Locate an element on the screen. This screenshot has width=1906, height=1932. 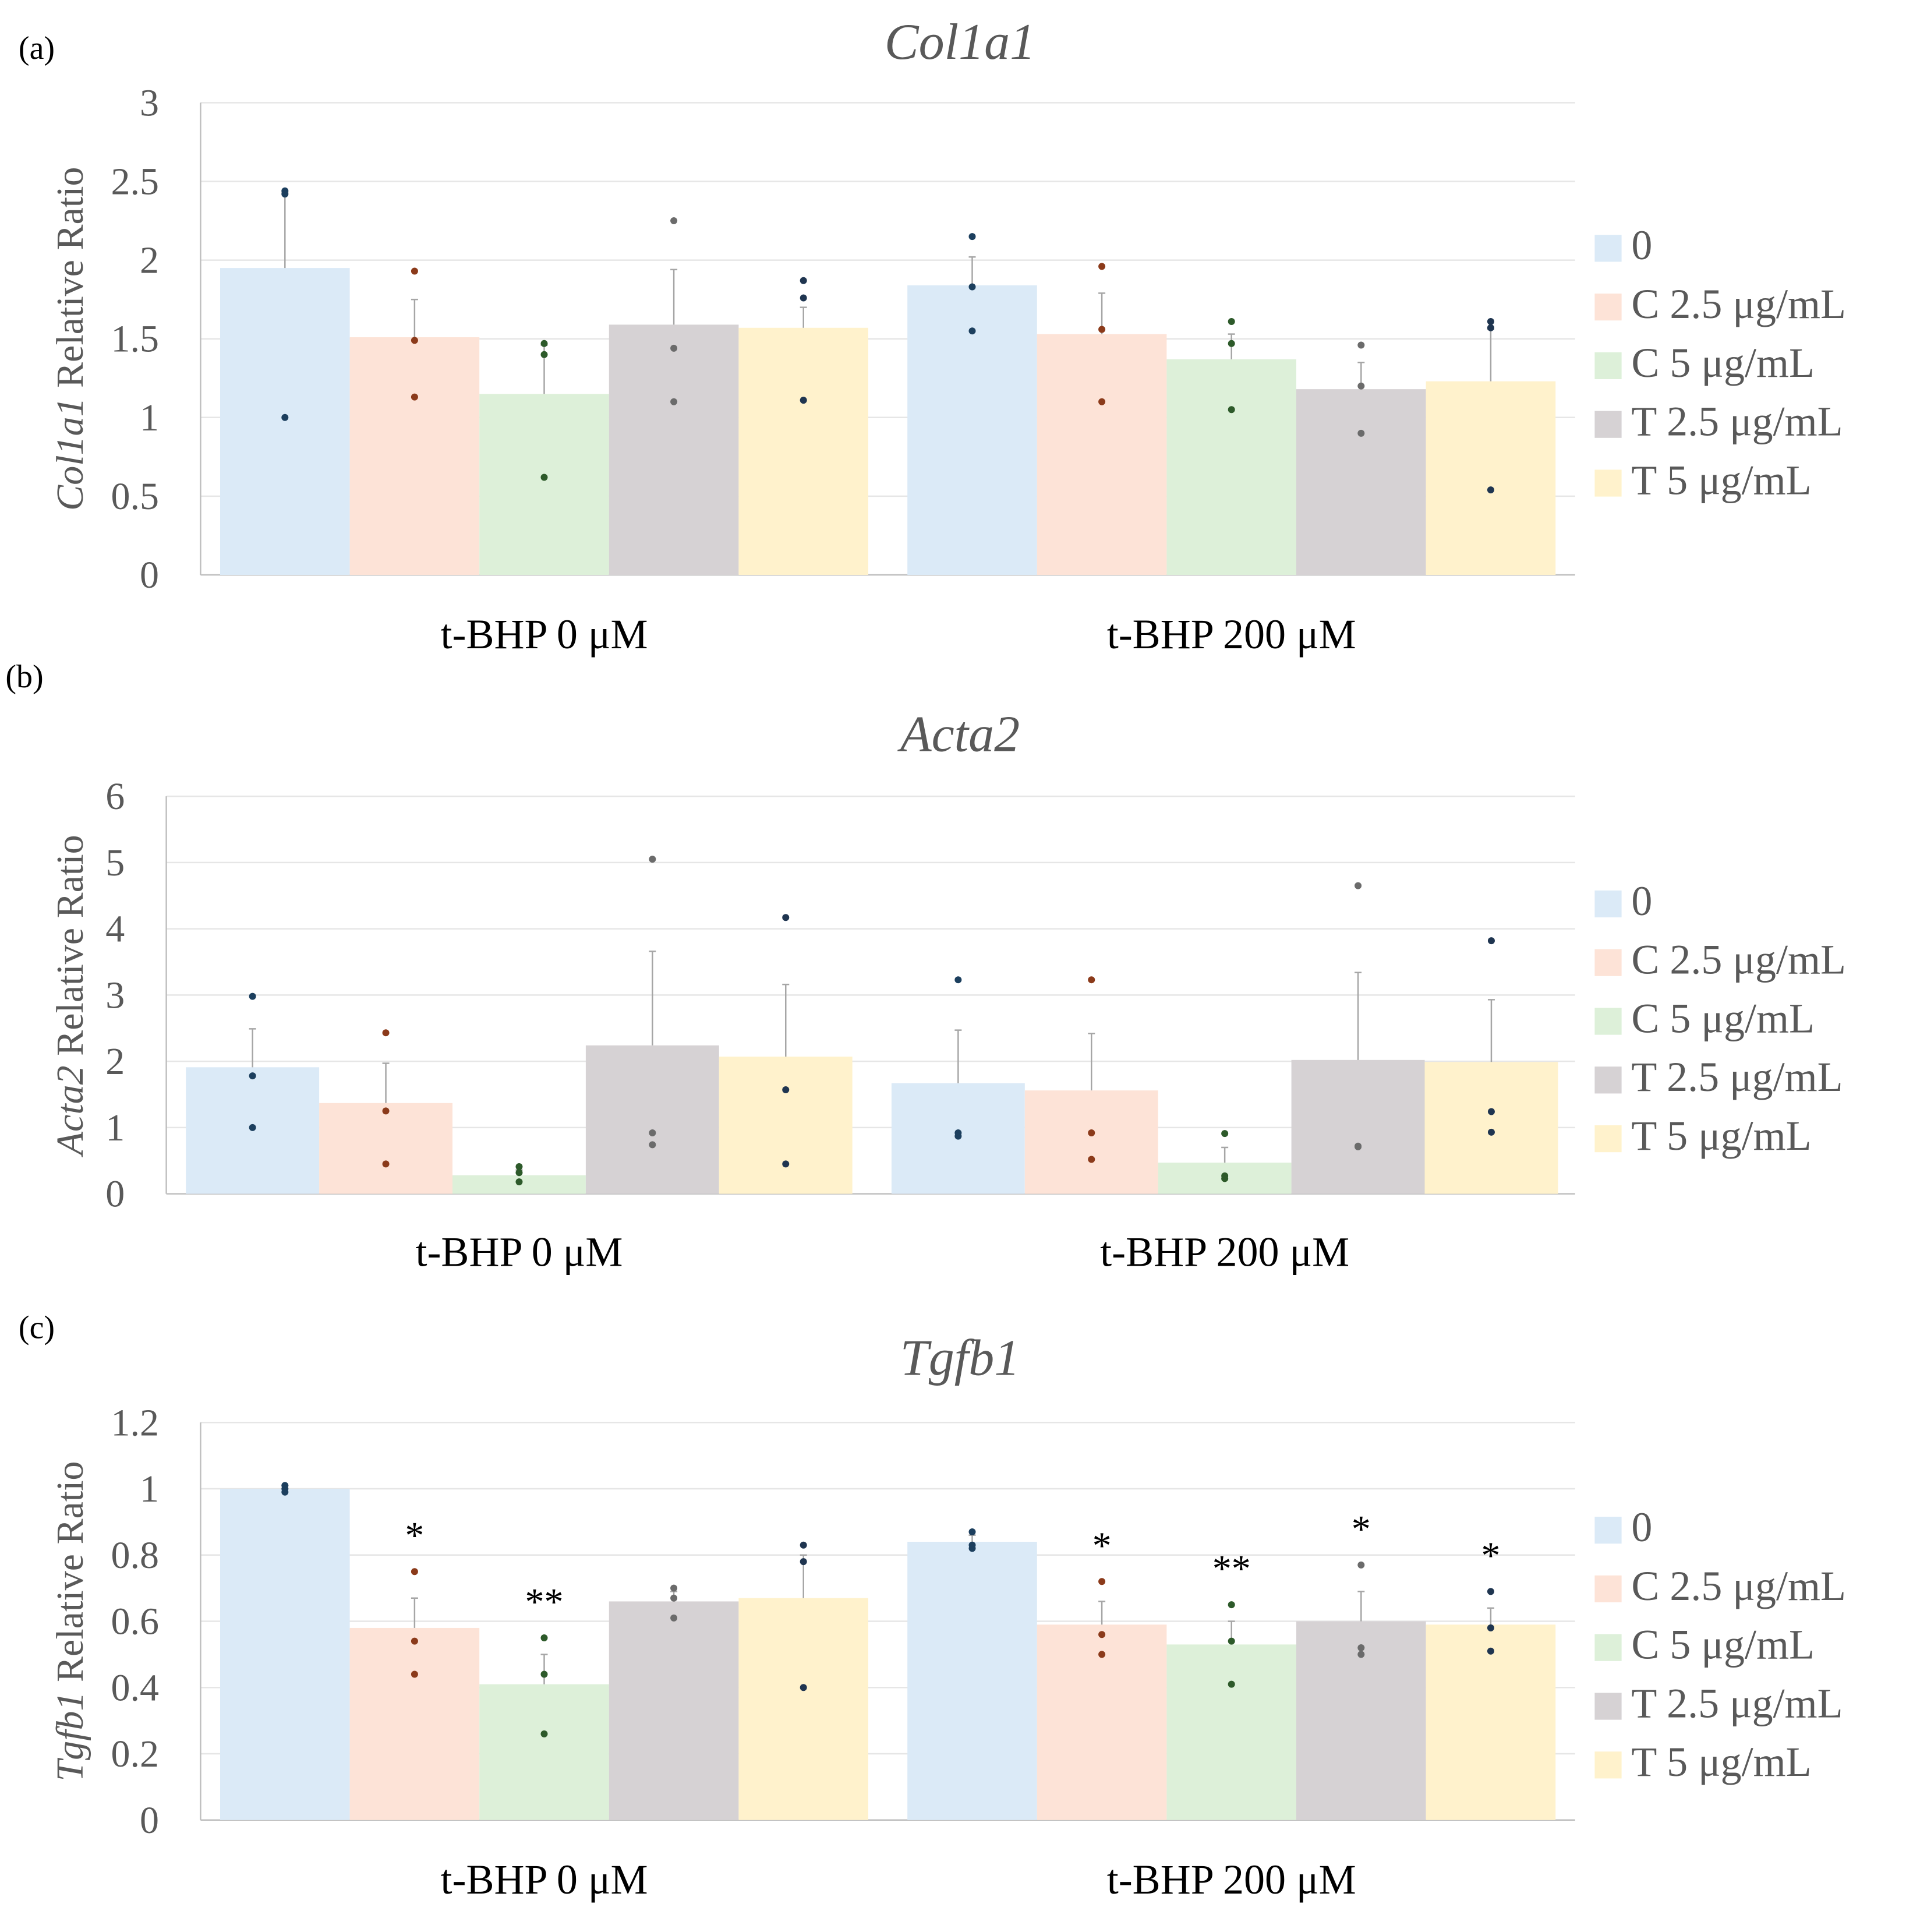
y-axis-label-gene: Tgfb1 is located at coordinates (70, 1736).